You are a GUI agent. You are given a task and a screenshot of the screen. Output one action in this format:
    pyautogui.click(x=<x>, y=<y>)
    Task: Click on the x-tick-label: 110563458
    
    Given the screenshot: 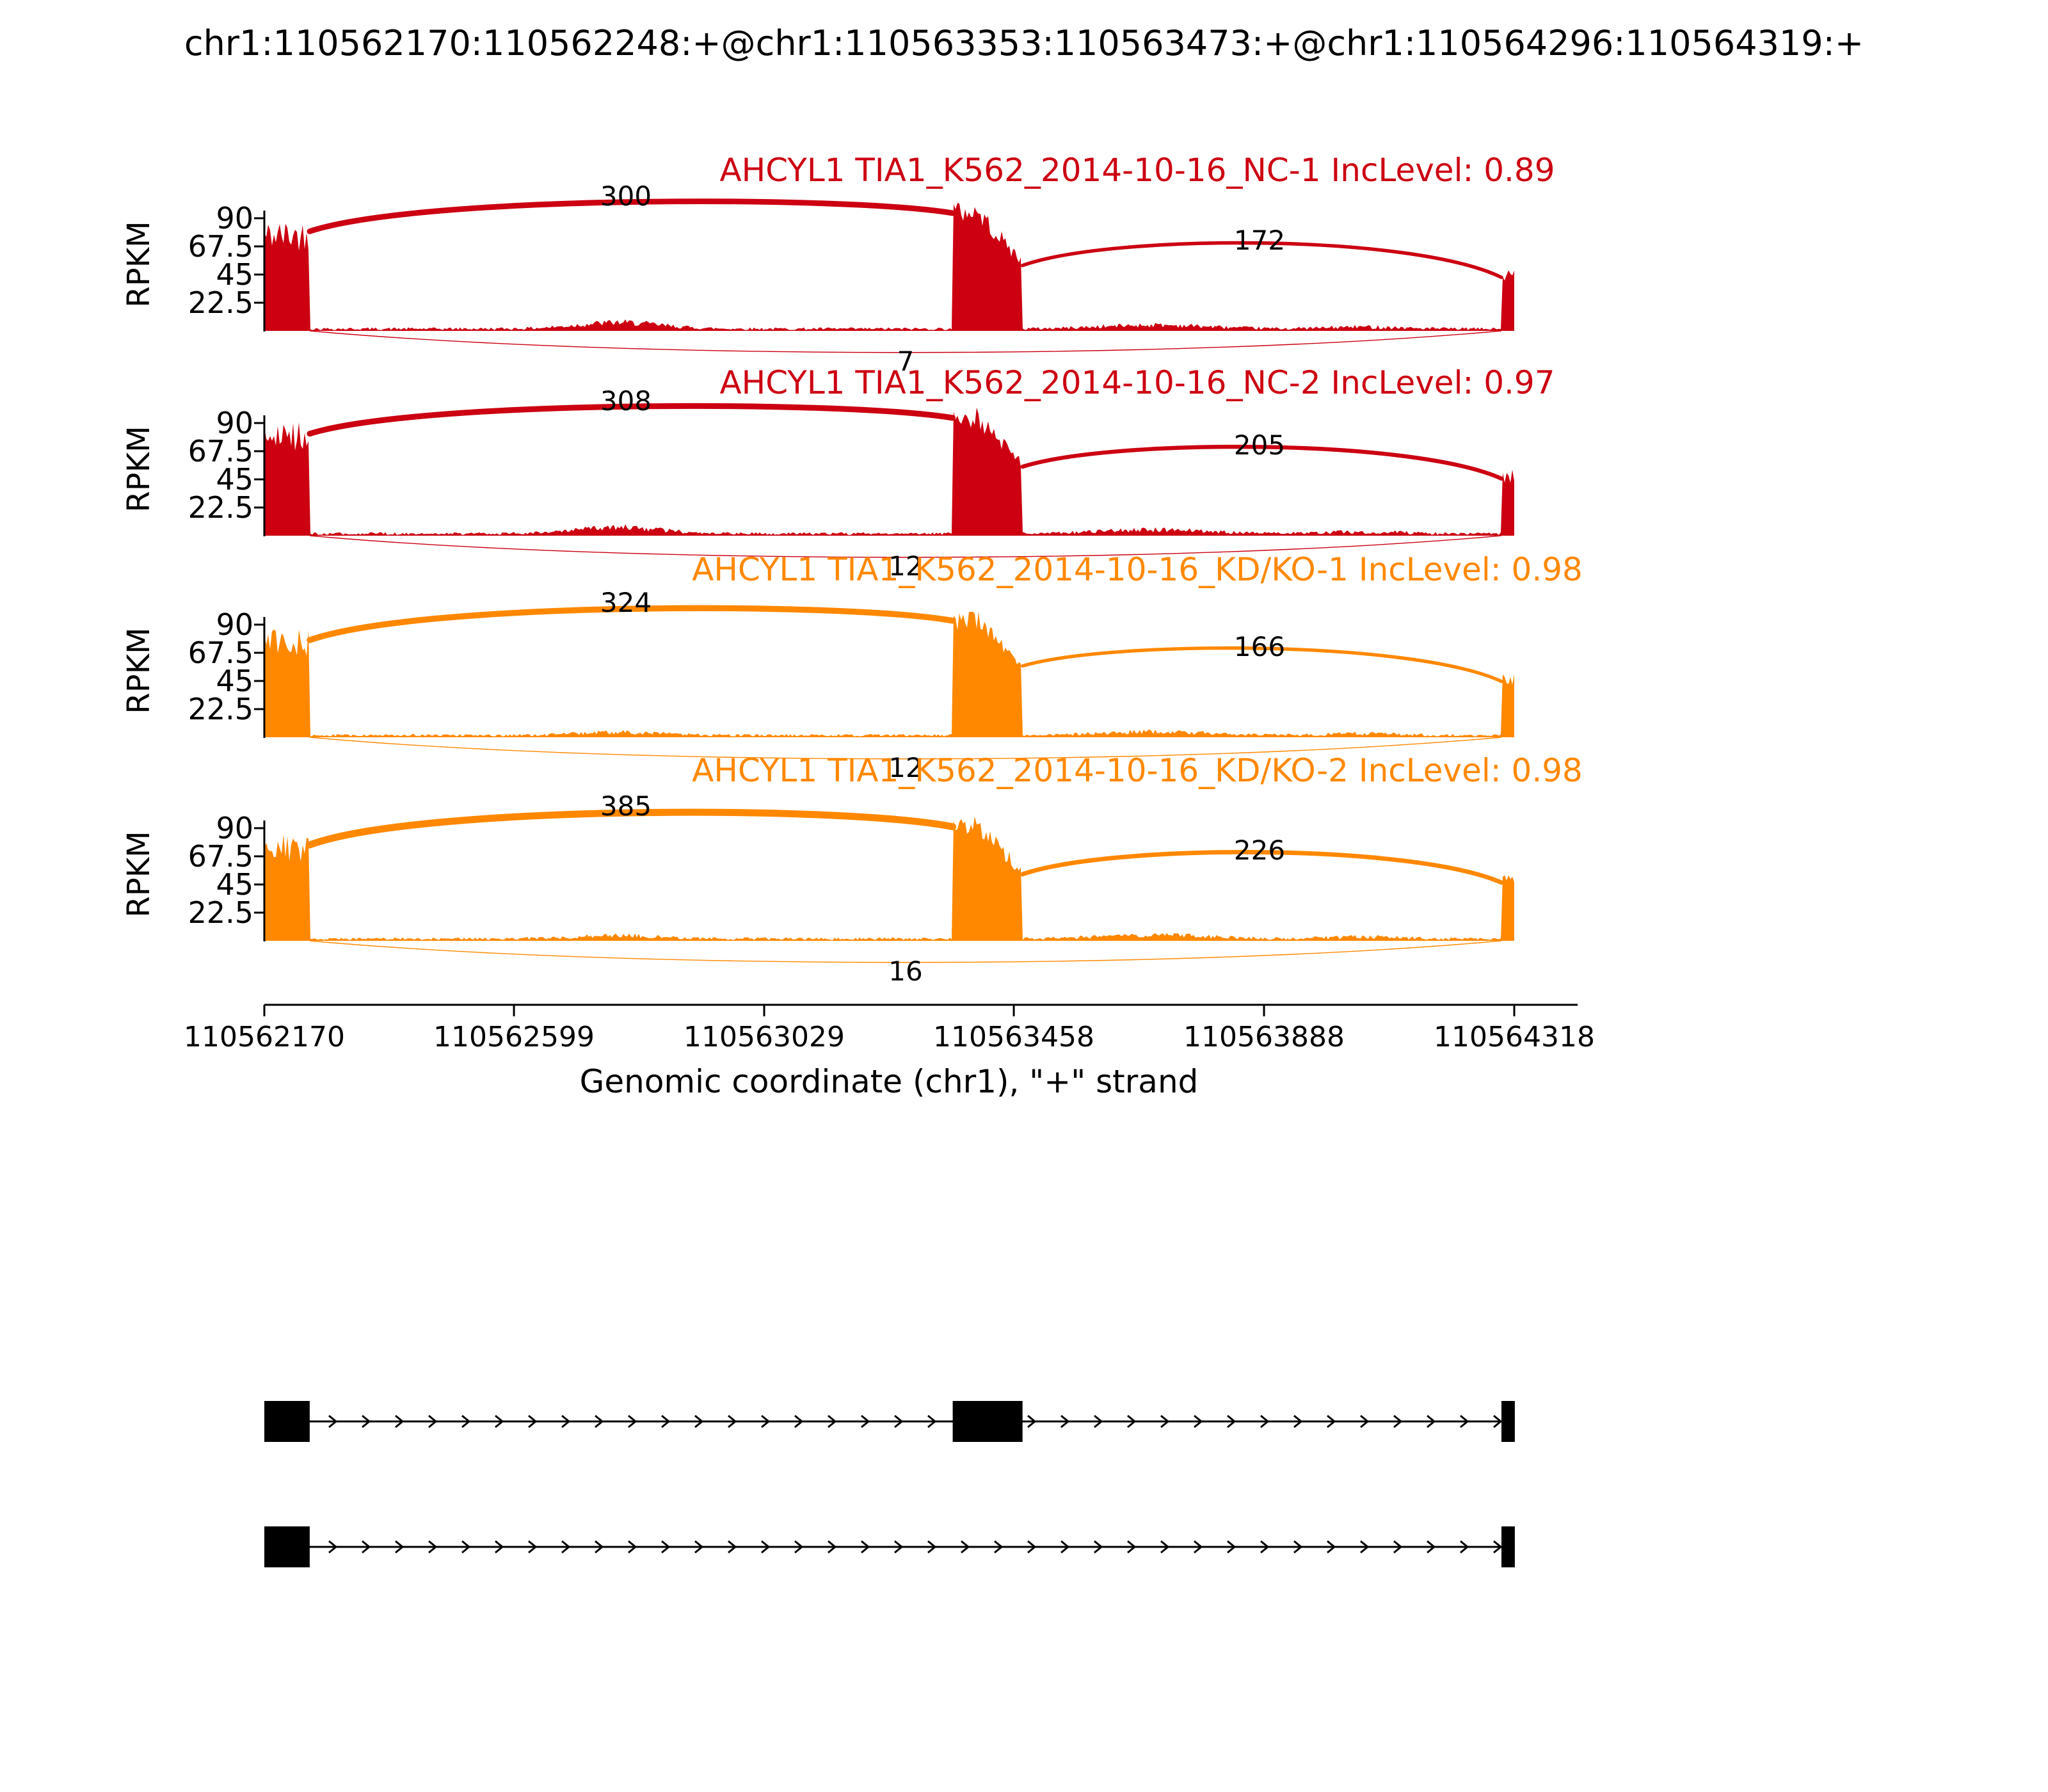 What is the action you would take?
    pyautogui.click(x=1013, y=1037)
    